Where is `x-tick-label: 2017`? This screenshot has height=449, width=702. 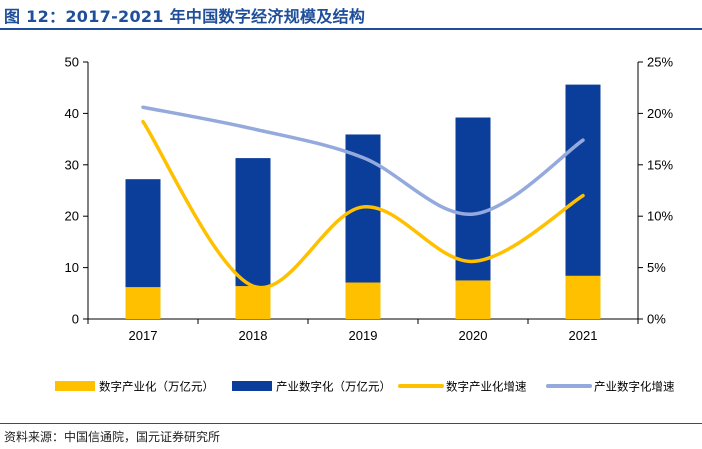
x-tick-label: 2017 is located at coordinates (143, 335).